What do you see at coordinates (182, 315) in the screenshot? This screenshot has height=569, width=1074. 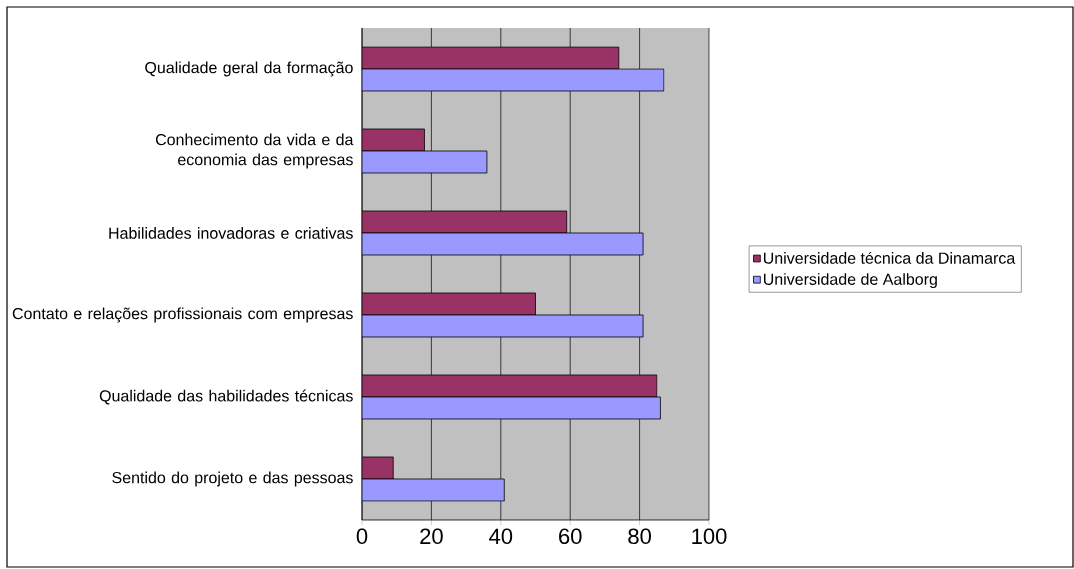 I see `y-tick-label: Contato e relações profissionais com empresas` at bounding box center [182, 315].